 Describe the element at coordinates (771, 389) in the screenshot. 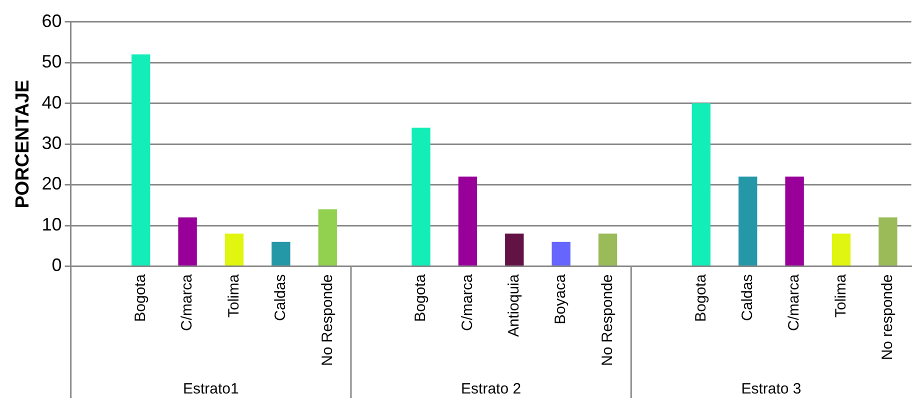

I see `text: Estrato 3` at that location.